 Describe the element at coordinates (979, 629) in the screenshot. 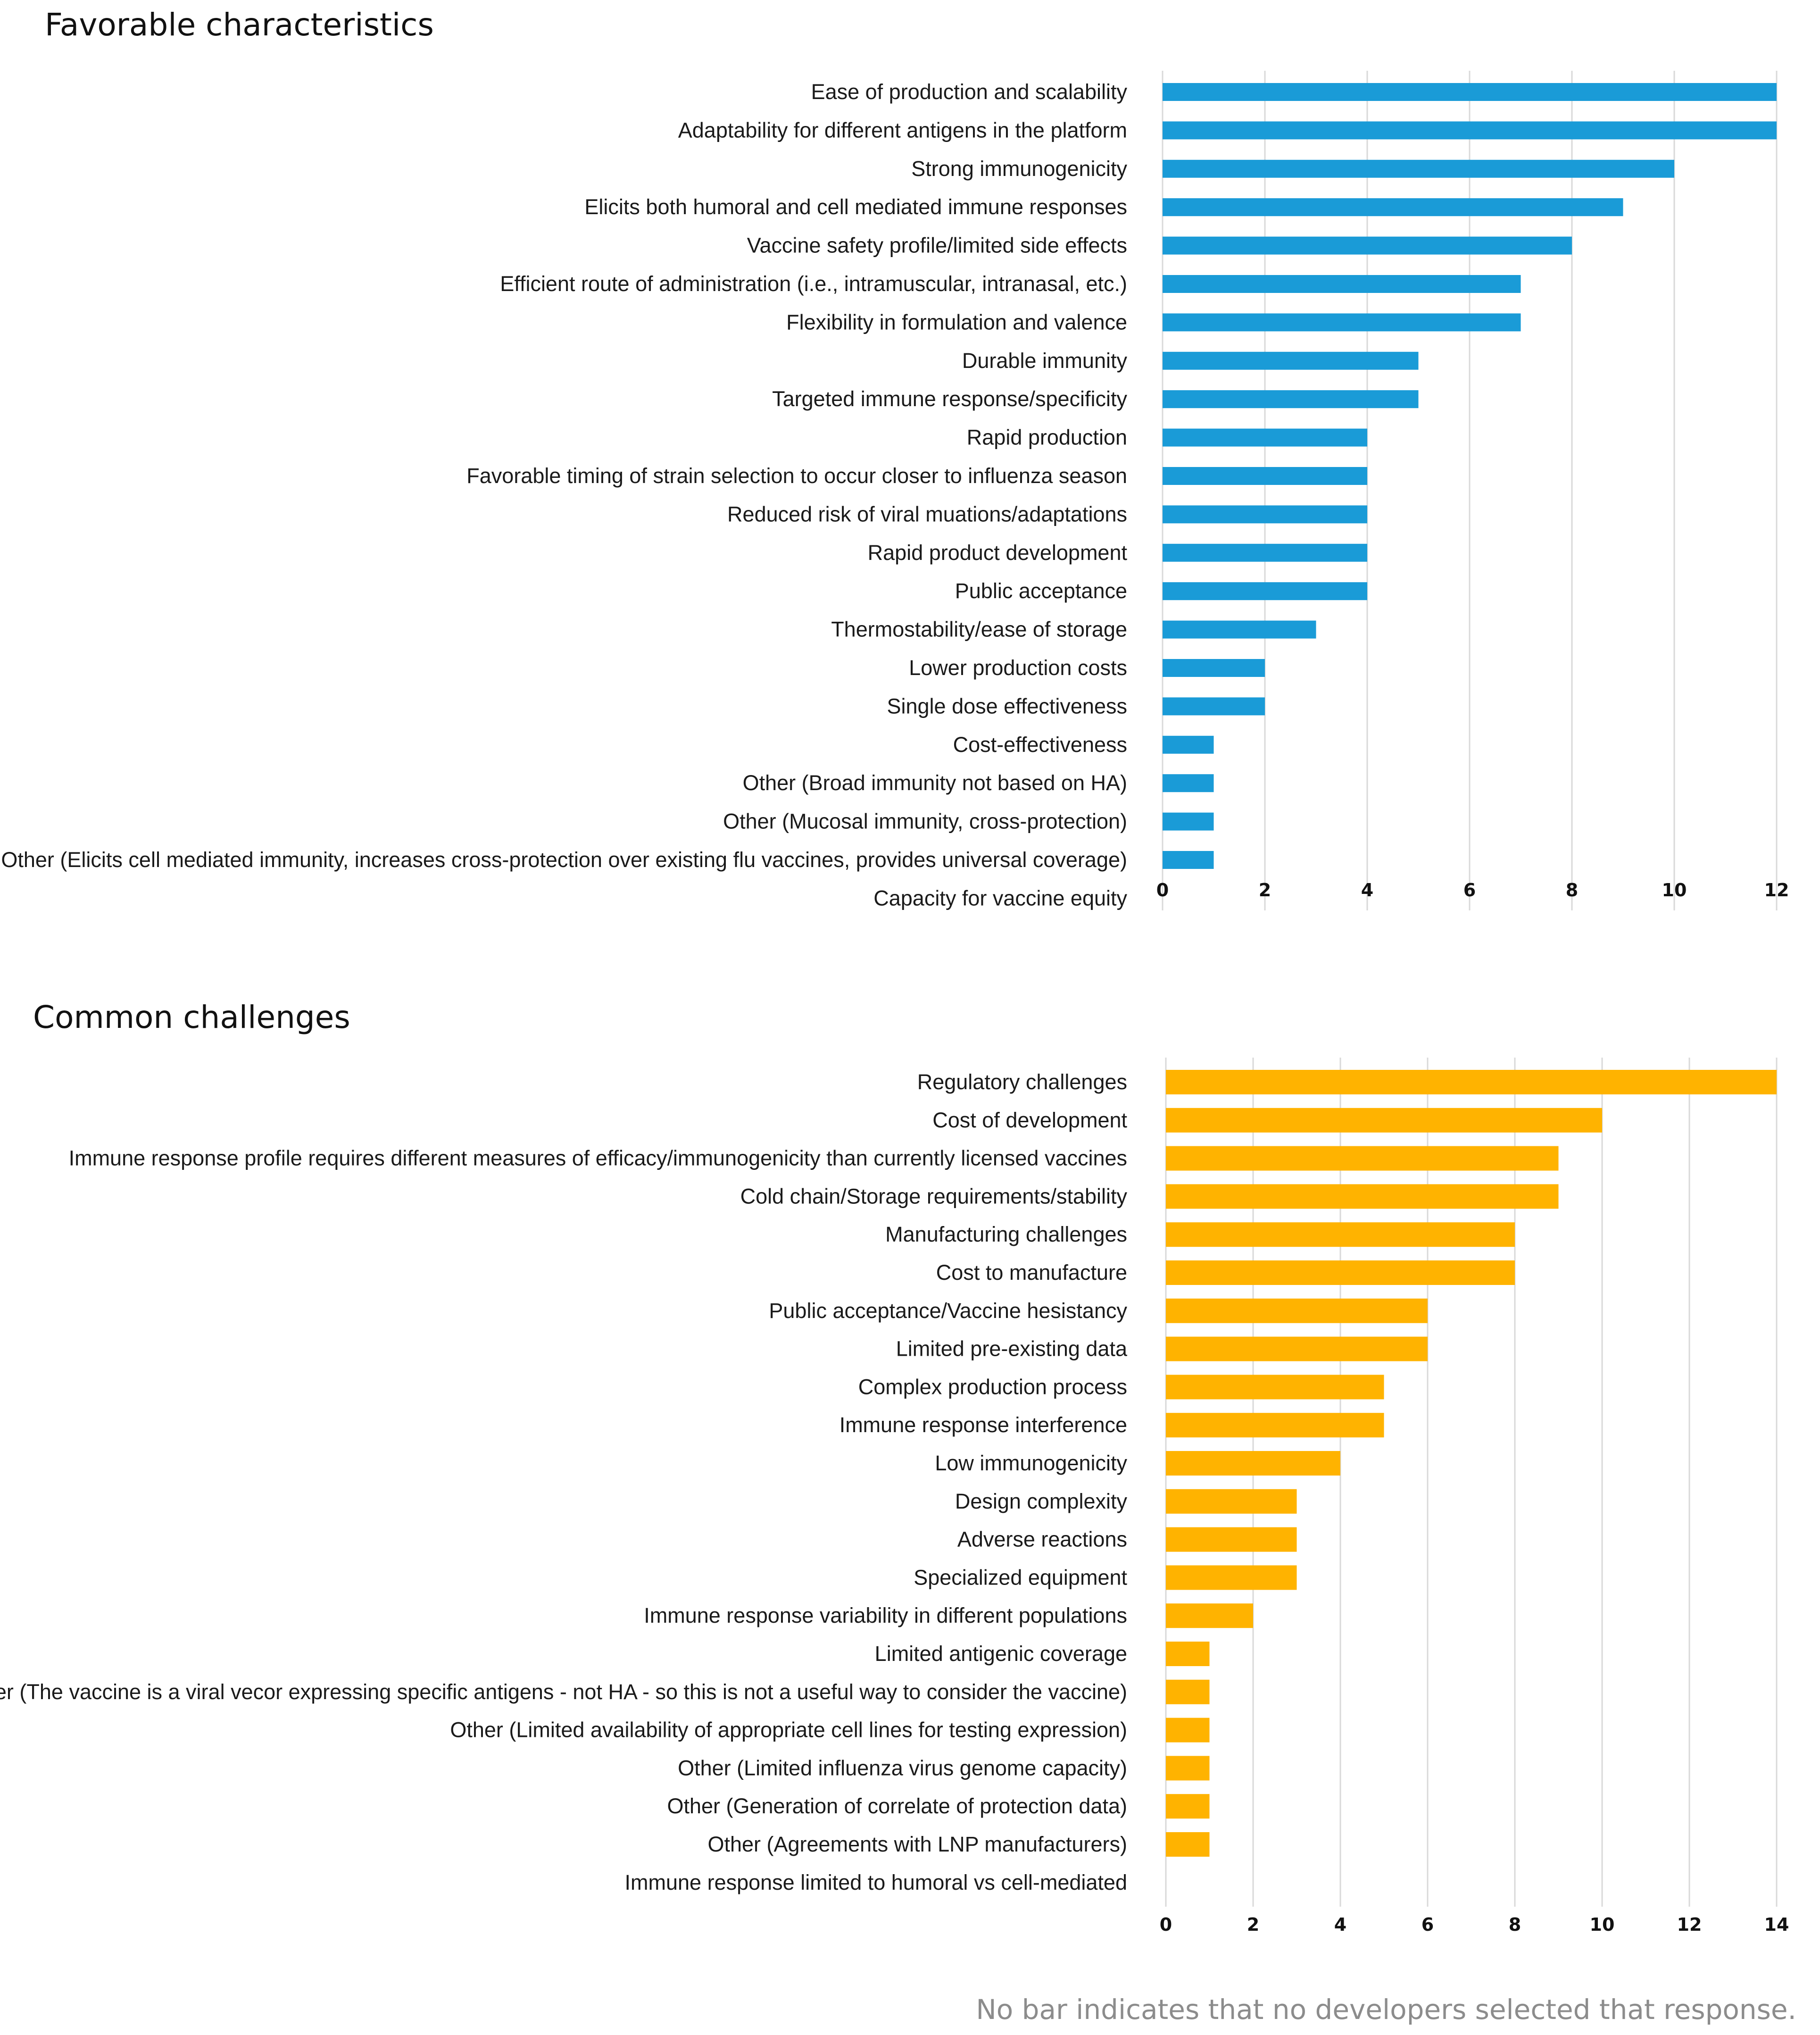

I see `favorable-category-label: Thermostability/ease of storage` at that location.